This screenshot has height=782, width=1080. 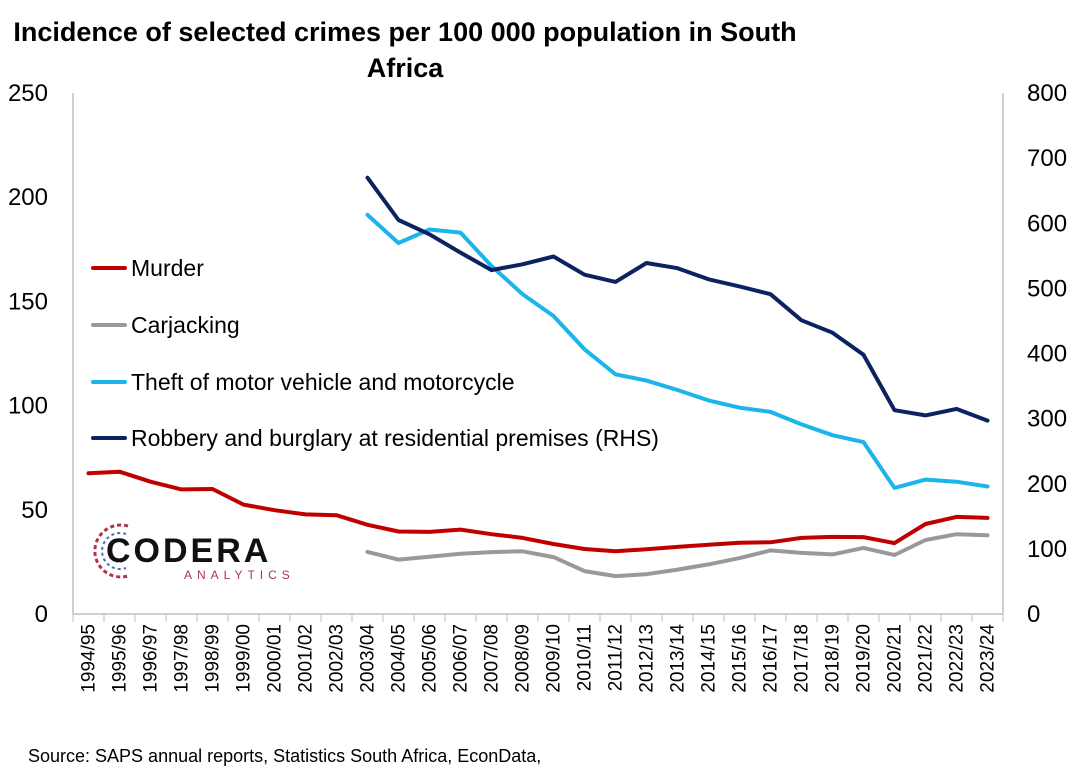 What do you see at coordinates (28, 406) in the screenshot?
I see `y-left-tick-label: 100` at bounding box center [28, 406].